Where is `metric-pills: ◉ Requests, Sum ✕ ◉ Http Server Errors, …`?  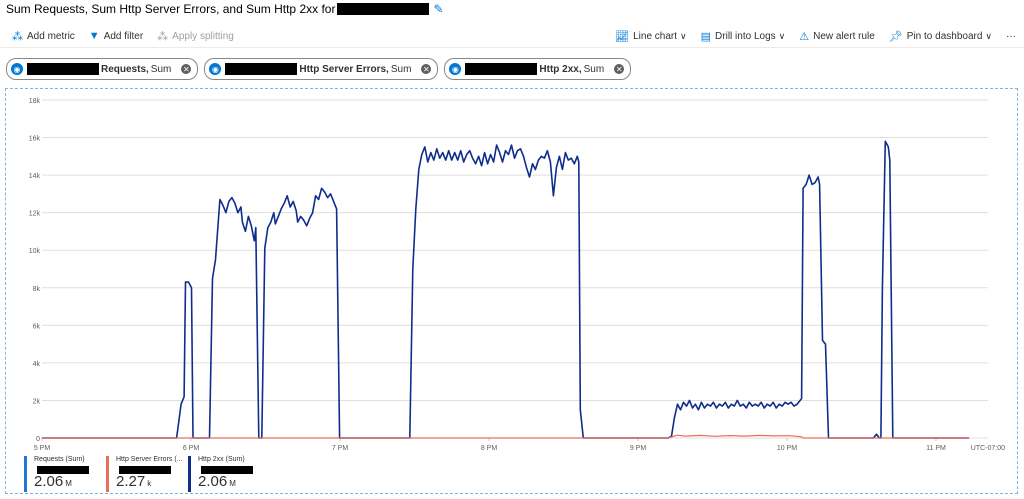
metric-pills: ◉ Requests, Sum ✕ ◉ Http Server Errors, … is located at coordinates (319, 69).